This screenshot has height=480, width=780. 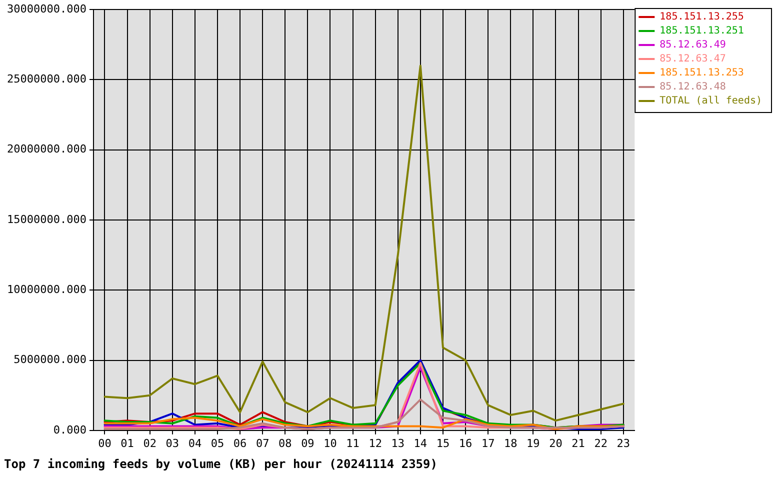 I want to click on x-tick-label: 18, so click(x=511, y=443).